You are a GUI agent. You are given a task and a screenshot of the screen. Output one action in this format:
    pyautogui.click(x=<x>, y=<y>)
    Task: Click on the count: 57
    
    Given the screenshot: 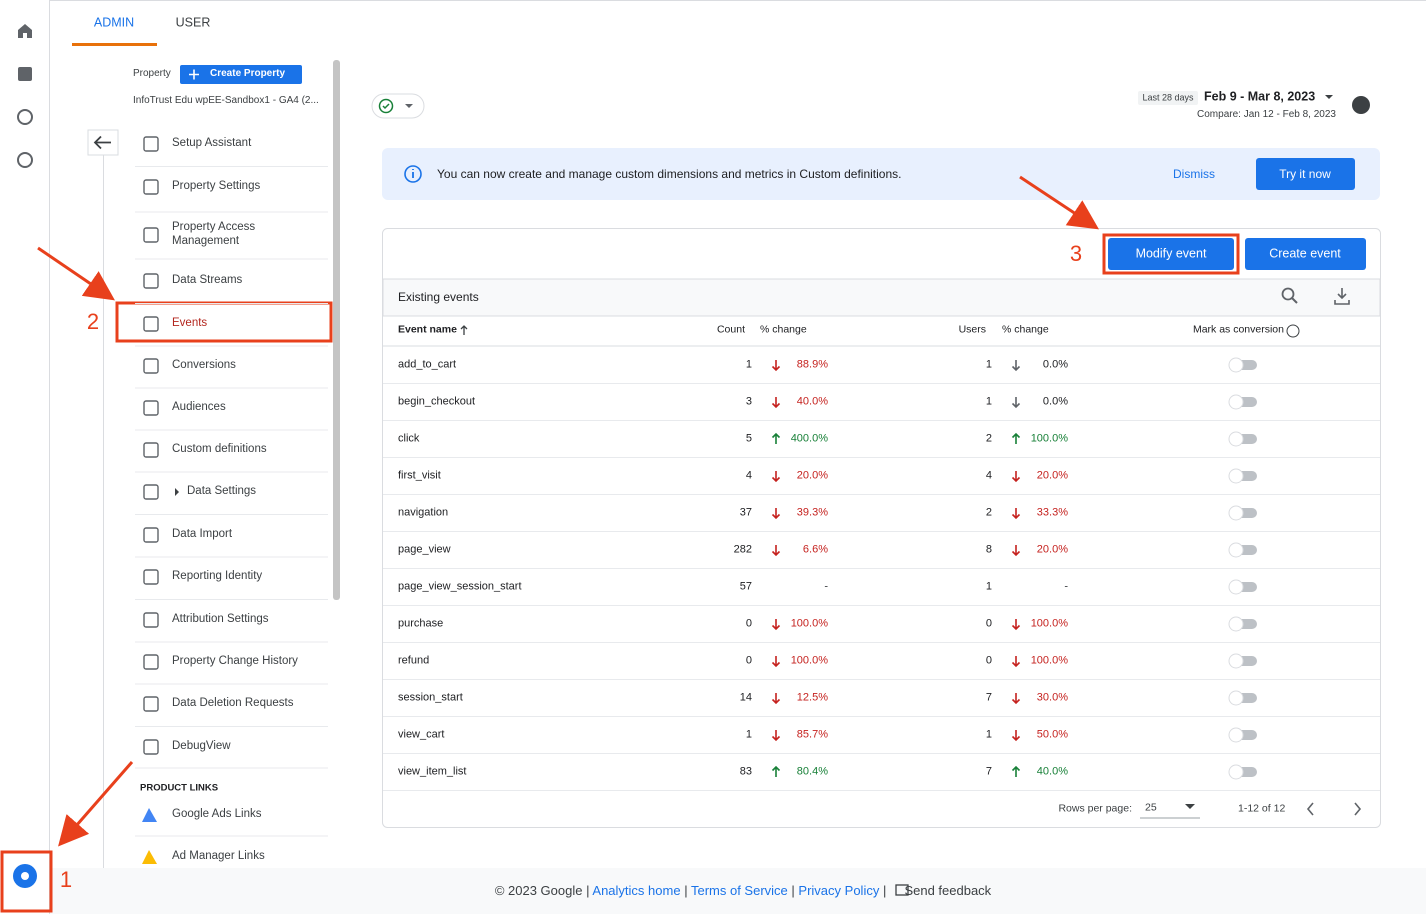 What is the action you would take?
    pyautogui.click(x=746, y=586)
    